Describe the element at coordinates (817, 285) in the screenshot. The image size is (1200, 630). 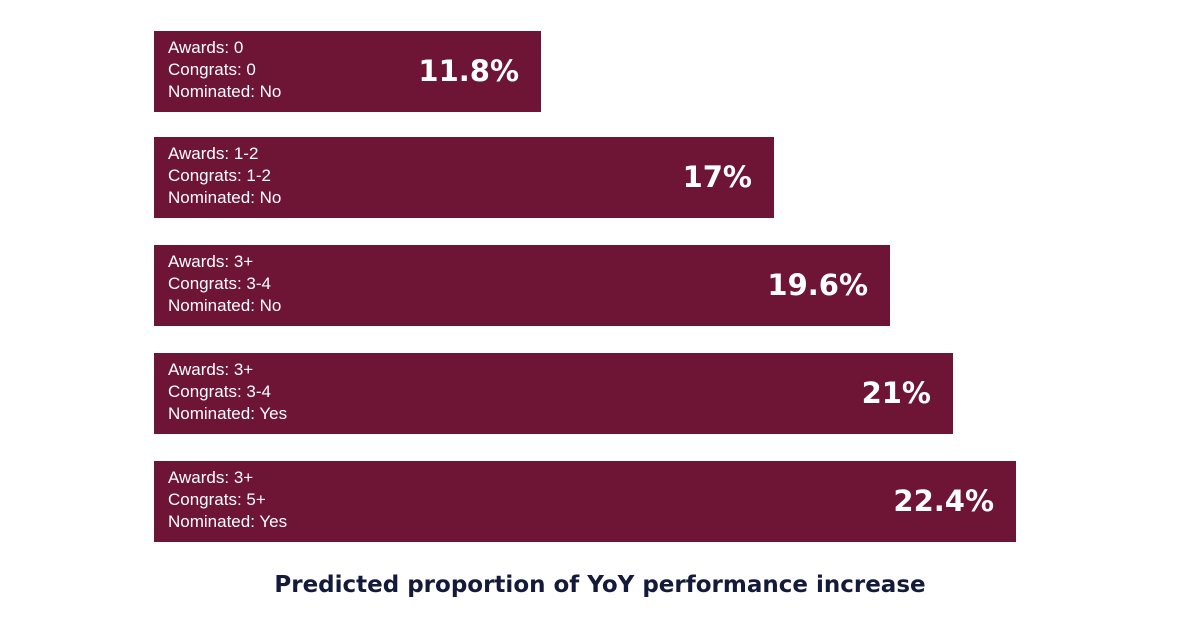
I see `data-label: 19.6%` at that location.